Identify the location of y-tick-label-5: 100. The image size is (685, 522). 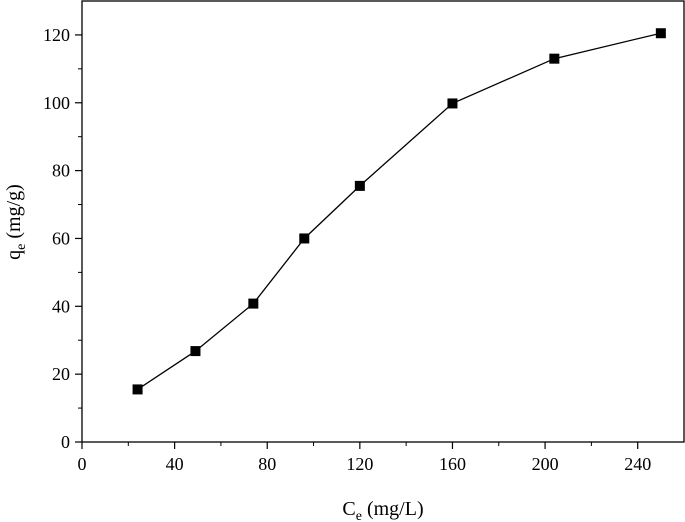
(56, 103).